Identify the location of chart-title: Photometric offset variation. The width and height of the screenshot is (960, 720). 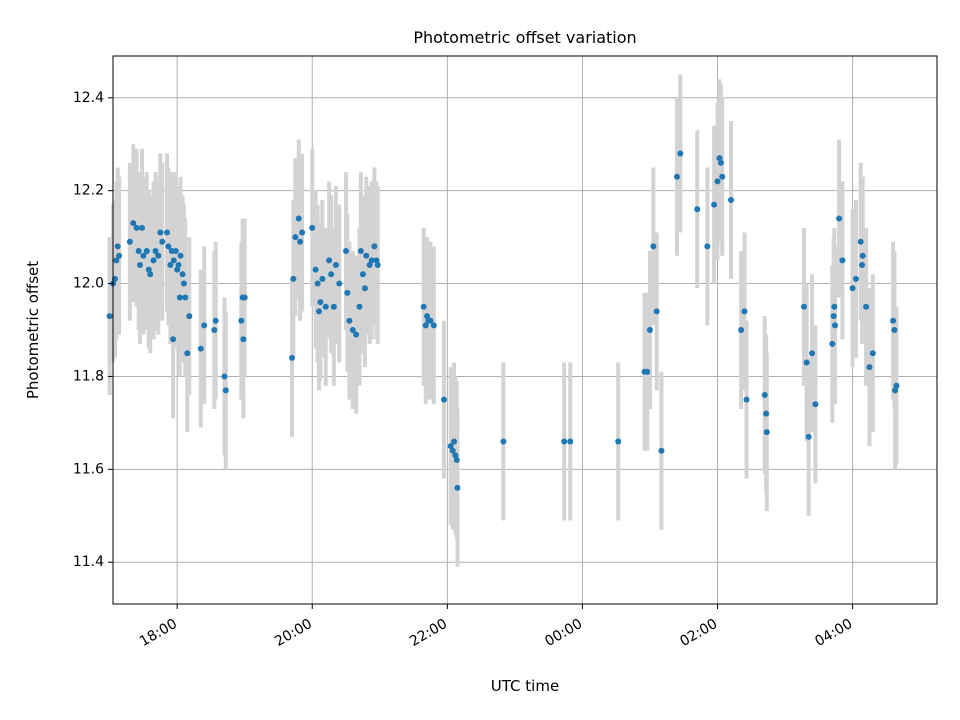
(524, 37).